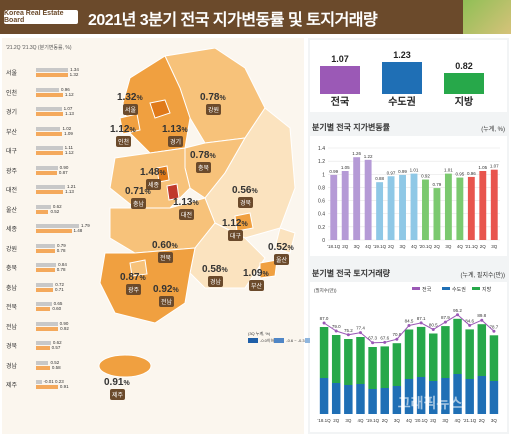 Image resolution: width=511 pixels, height=436 pixels. Describe the element at coordinates (123, 129) in the screenshot. I see `map-value: 1.12%` at that location.